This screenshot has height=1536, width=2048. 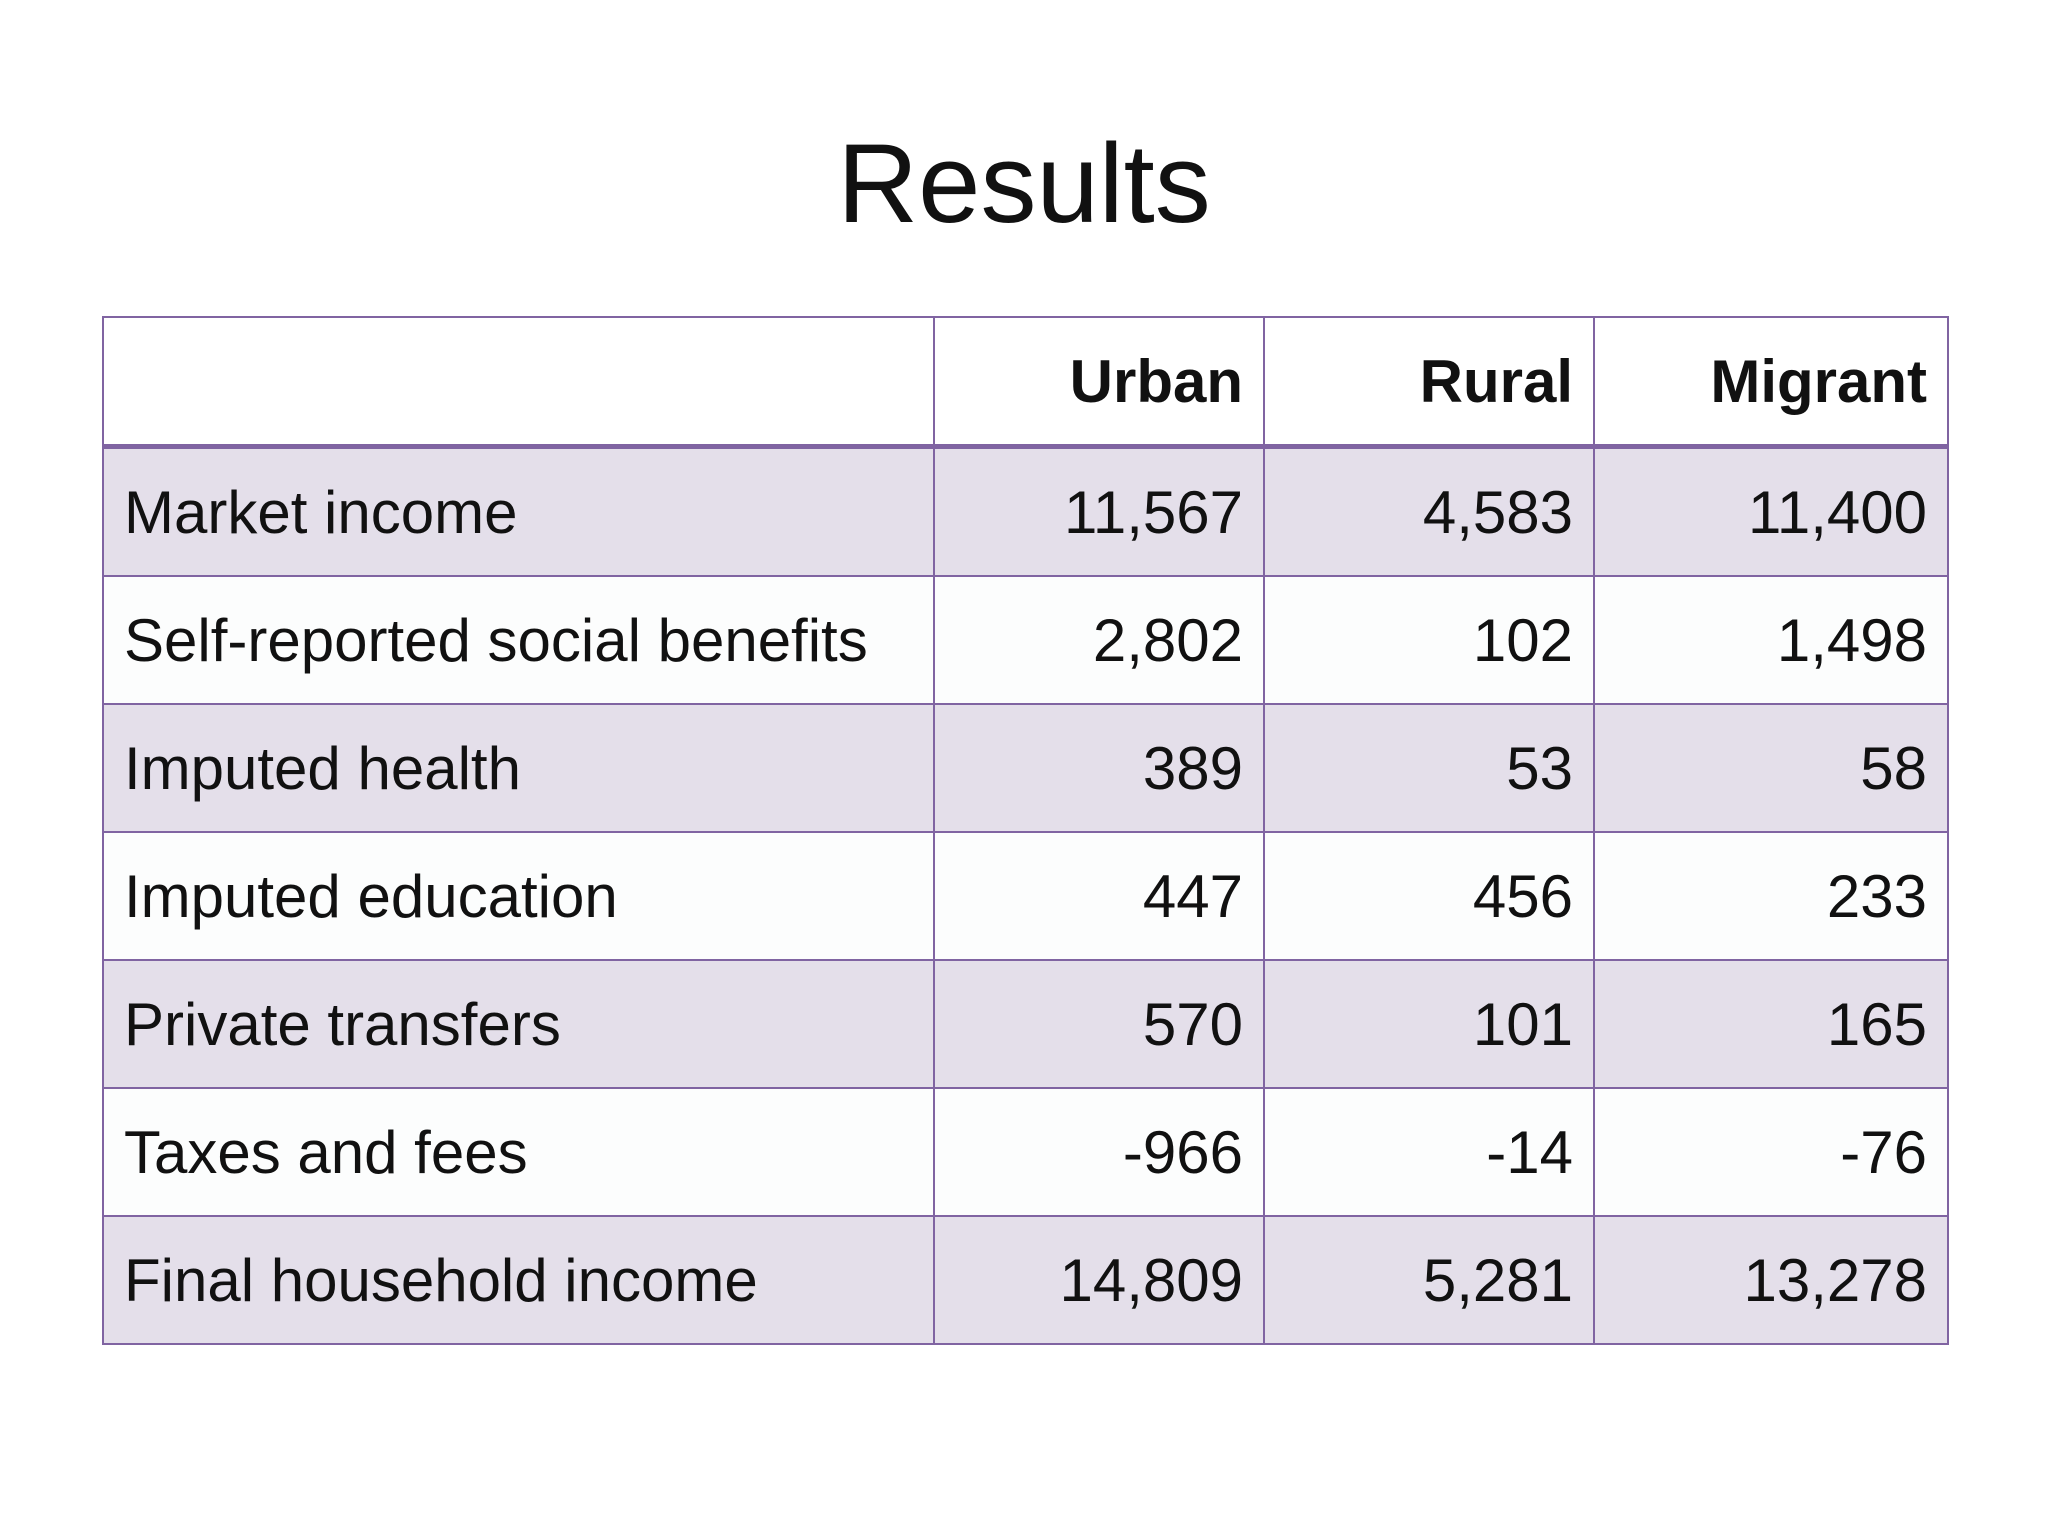 What do you see at coordinates (1771, 382) in the screenshot?
I see `header-cell-migrant: Migrant` at bounding box center [1771, 382].